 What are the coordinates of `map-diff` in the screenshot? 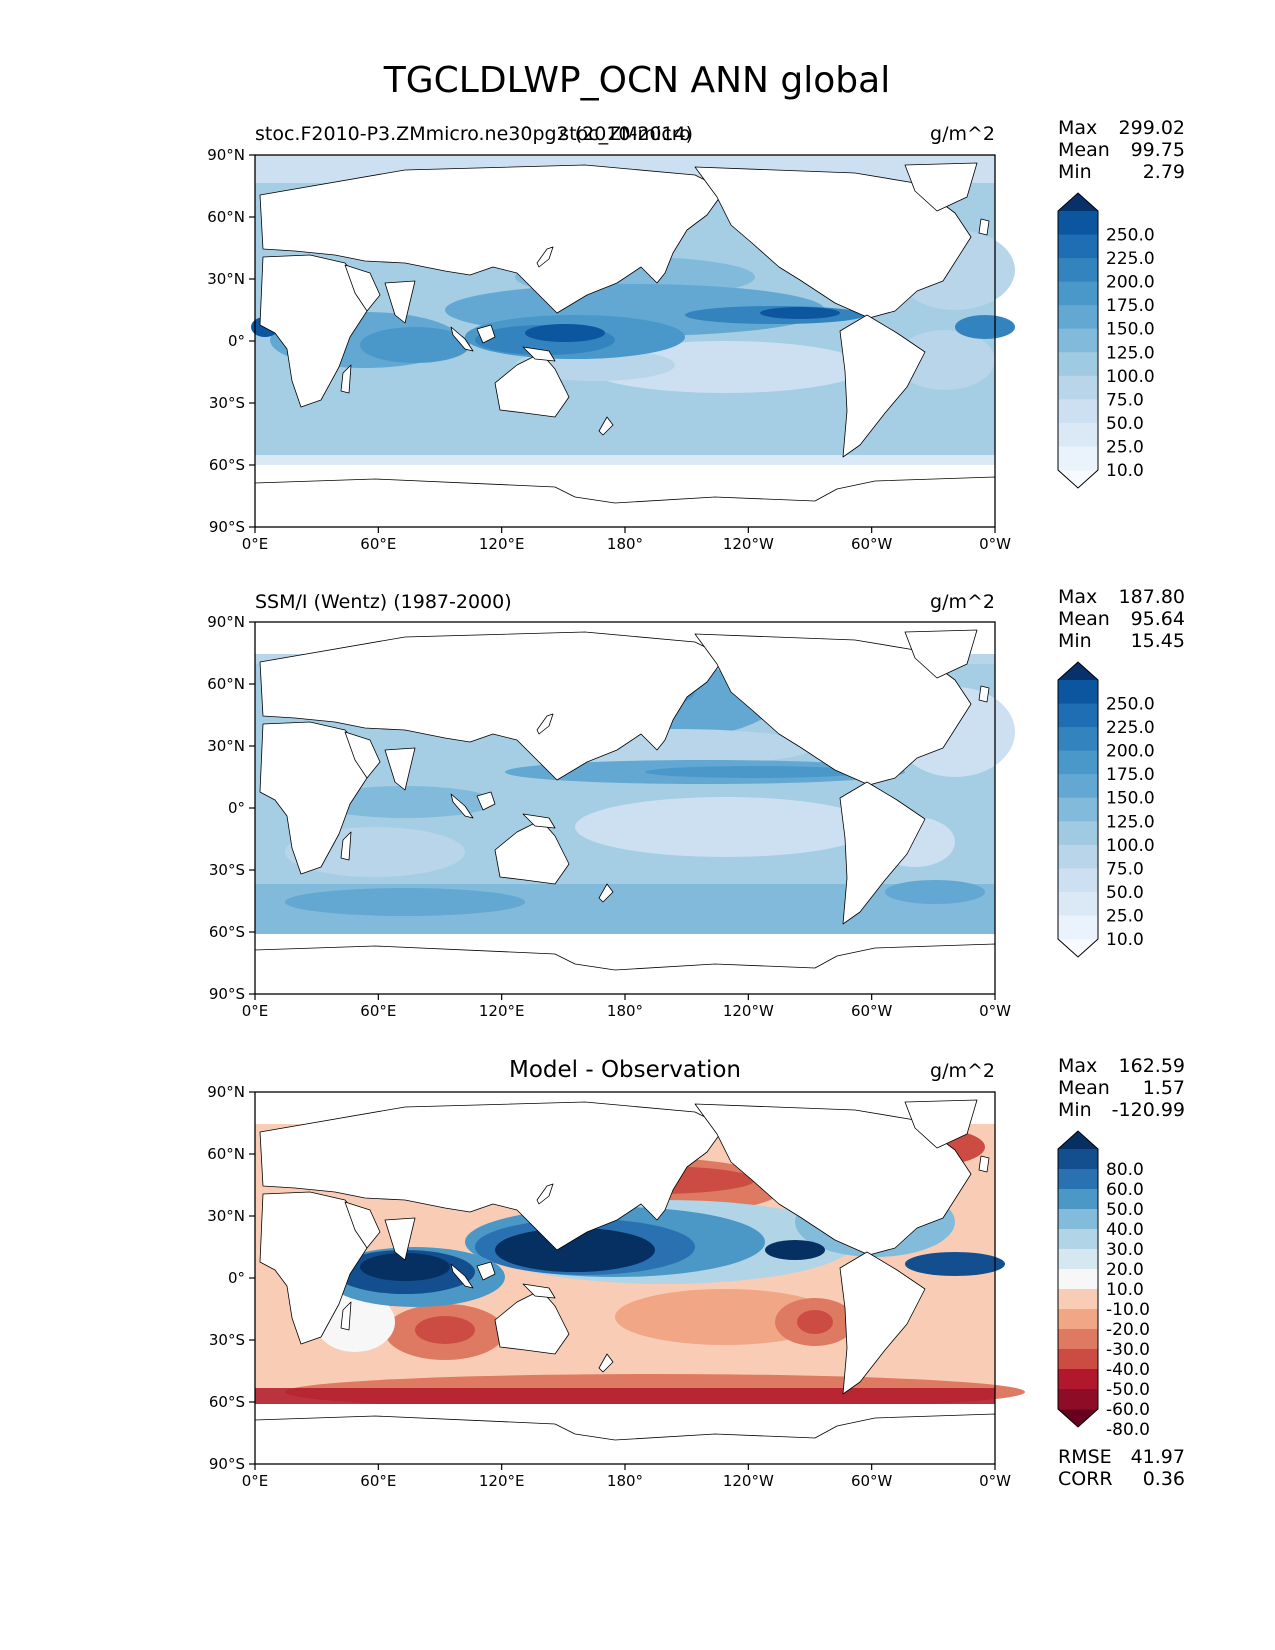 It's located at (639, 1278).